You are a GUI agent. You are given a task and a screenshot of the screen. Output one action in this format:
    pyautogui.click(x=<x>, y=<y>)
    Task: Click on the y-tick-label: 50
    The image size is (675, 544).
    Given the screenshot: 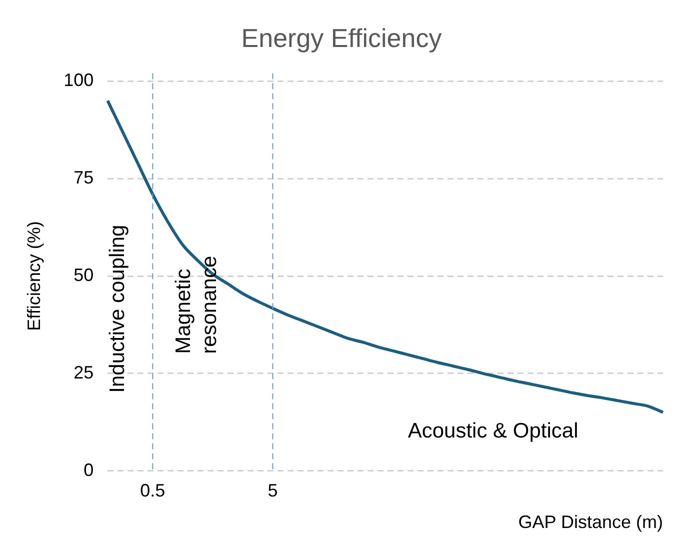 What is the action you would take?
    pyautogui.click(x=84, y=274)
    